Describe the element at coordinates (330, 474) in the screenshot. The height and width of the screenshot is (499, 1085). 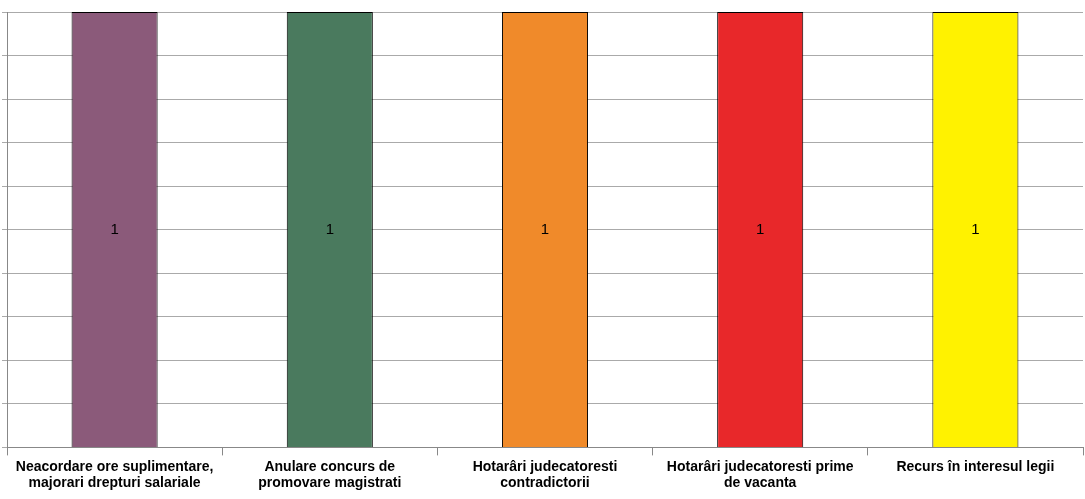
I see `x-tick-label: Anulare concurs de promovare magistrati` at that location.